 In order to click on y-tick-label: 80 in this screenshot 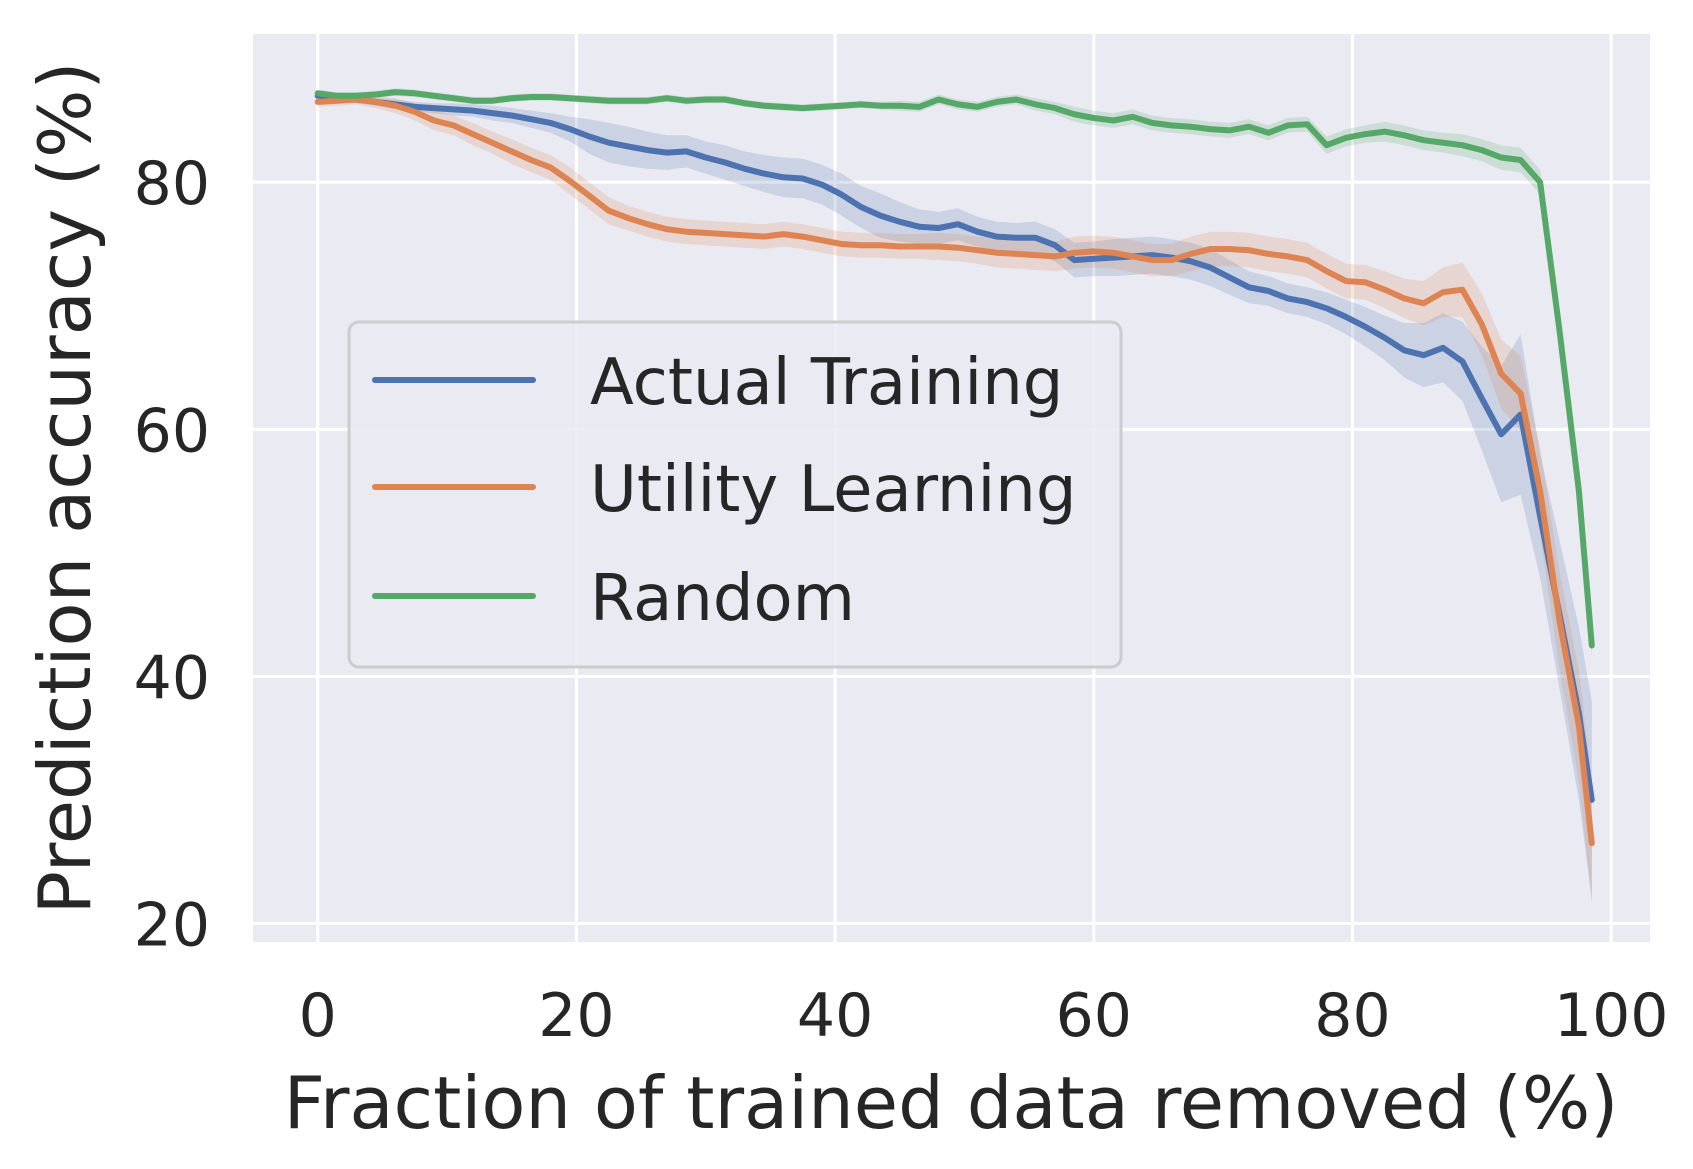, I will do `click(172, 184)`.